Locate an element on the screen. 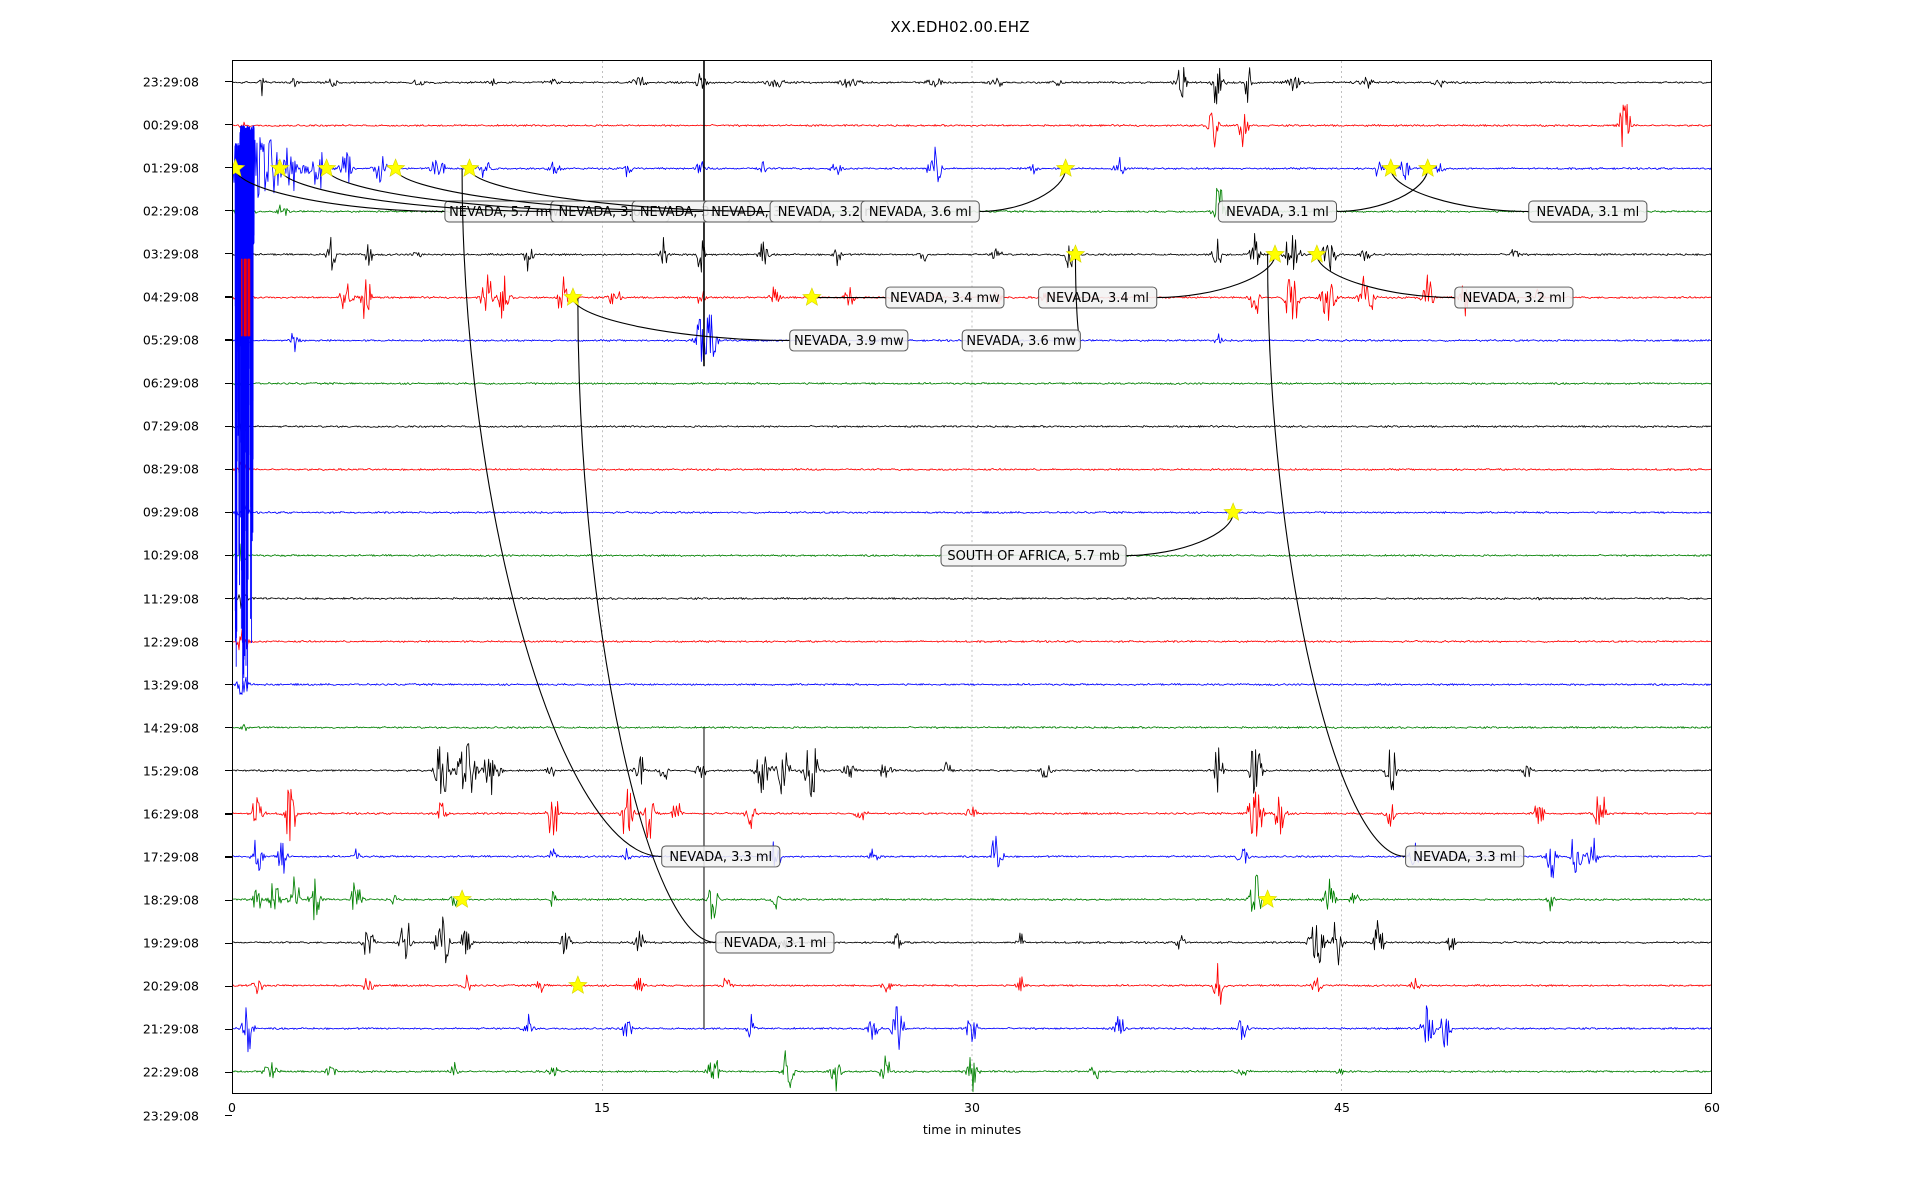 The image size is (1920, 1200). annotation-text: NEVADA, 3.2 ml is located at coordinates (1514, 298).